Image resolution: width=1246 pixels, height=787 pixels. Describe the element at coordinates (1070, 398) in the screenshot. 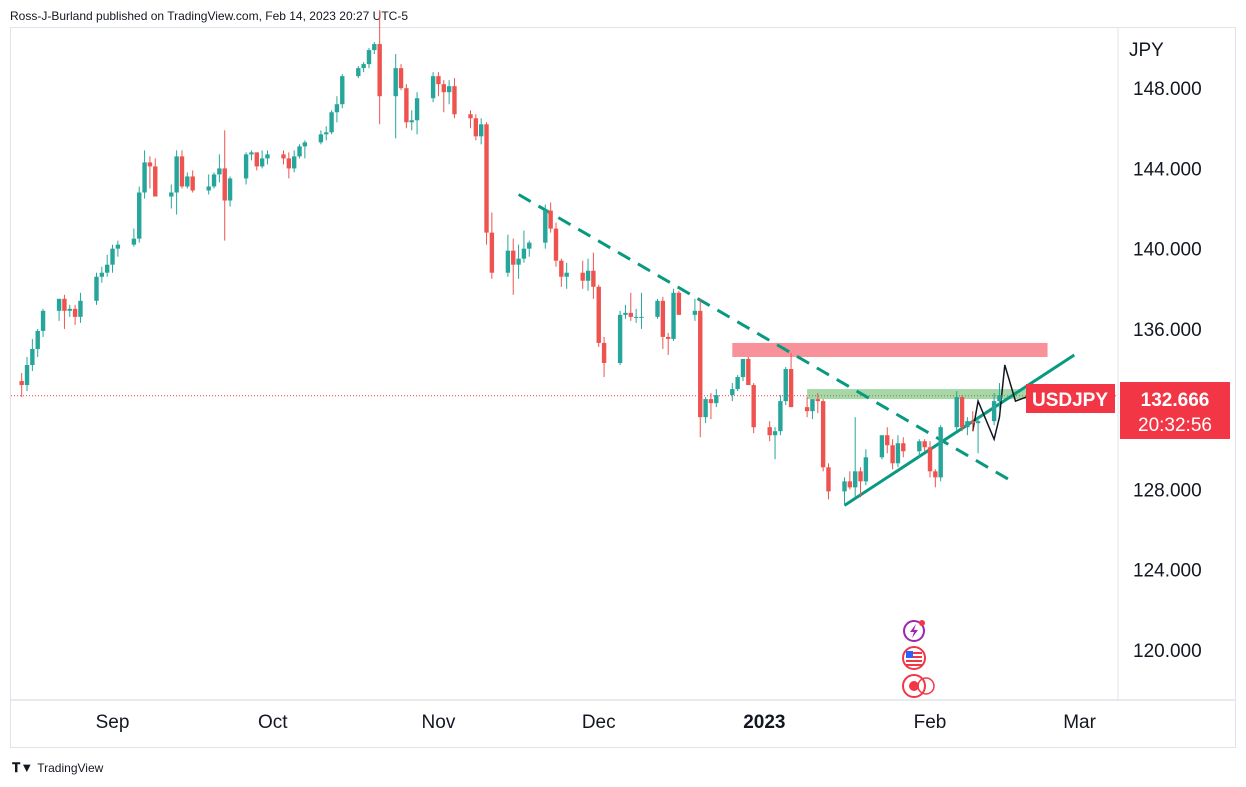

I see `symbol-label-box` at that location.